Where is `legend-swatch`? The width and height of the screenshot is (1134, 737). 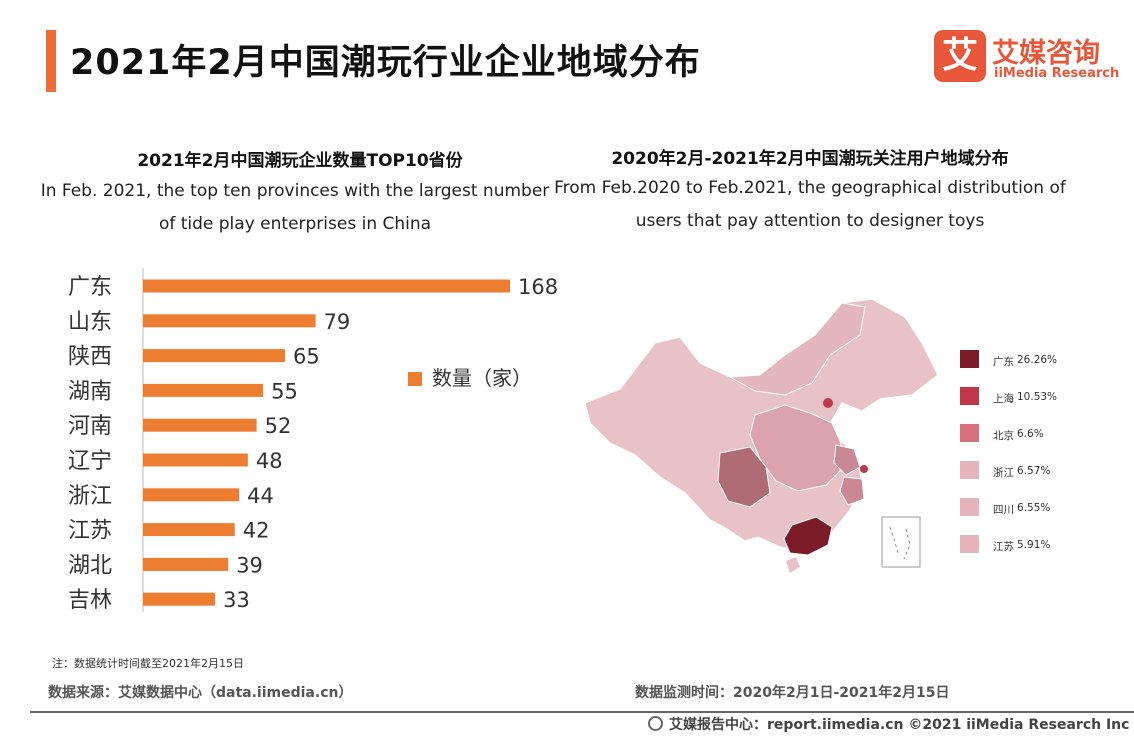 legend-swatch is located at coordinates (415, 379).